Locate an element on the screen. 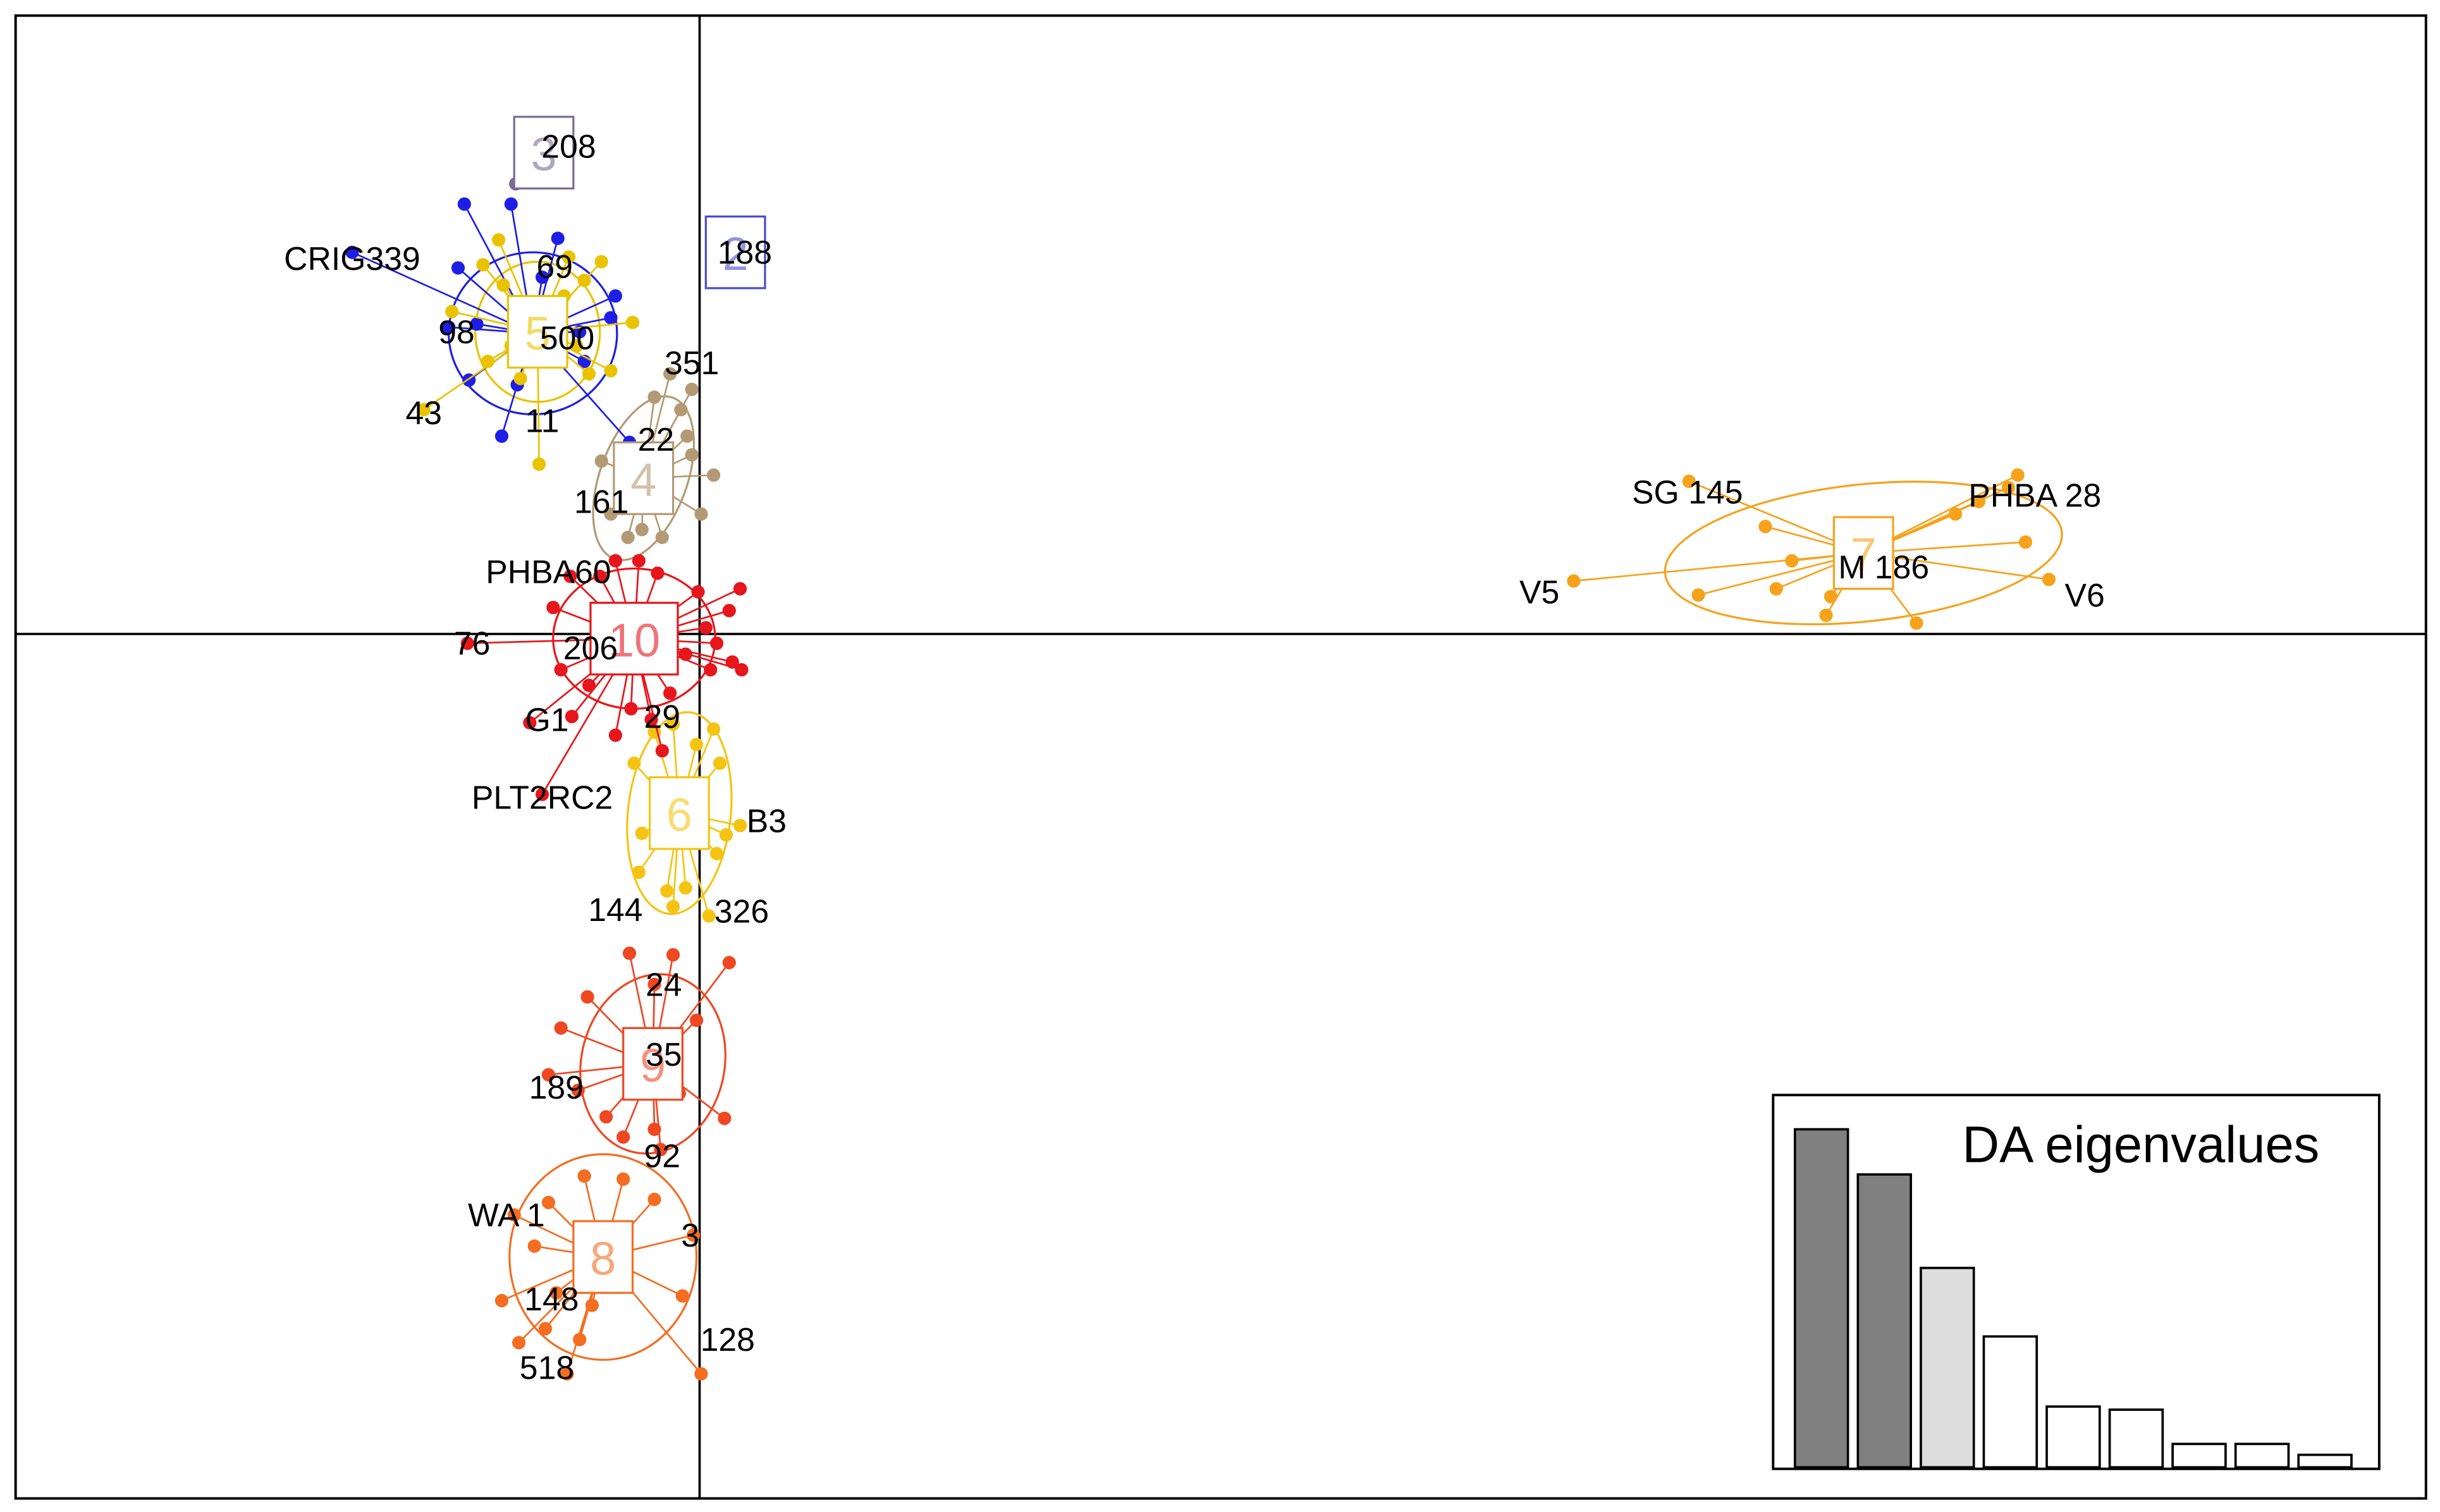 This screenshot has width=2440, height=1512. cluster-label-text: 6 is located at coordinates (679, 814).